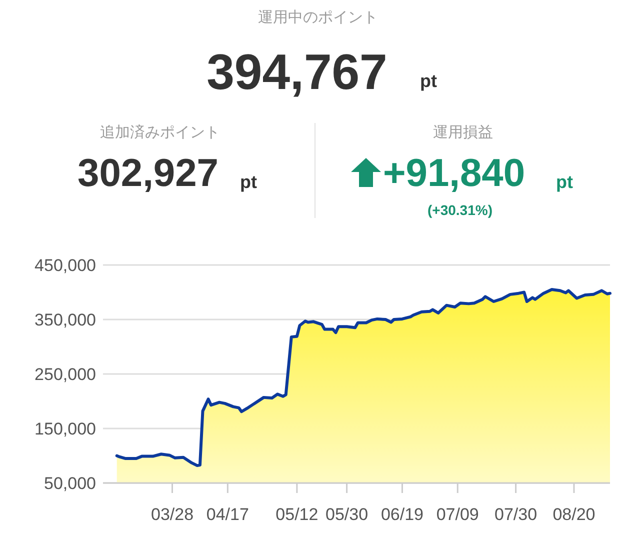 This screenshot has width=637, height=535. What do you see at coordinates (463, 132) in the screenshot?
I see `text: 運用損益` at bounding box center [463, 132].